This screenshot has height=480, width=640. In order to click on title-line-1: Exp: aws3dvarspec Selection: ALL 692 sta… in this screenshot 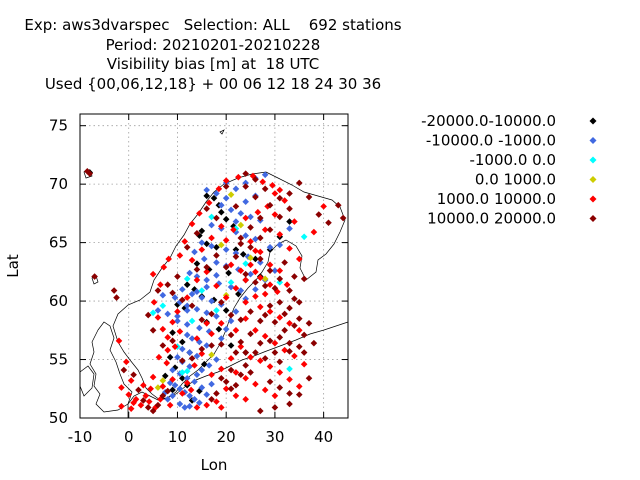, I will do `click(213, 25)`.